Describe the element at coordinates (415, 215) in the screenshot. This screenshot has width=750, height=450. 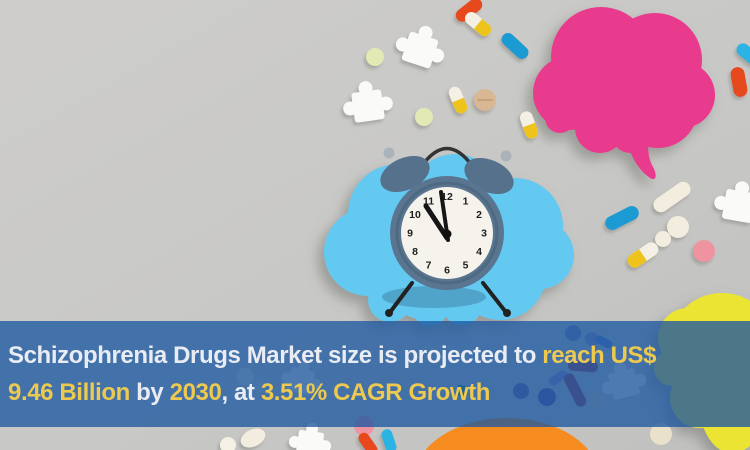
I see `clock-numeral: 10` at that location.